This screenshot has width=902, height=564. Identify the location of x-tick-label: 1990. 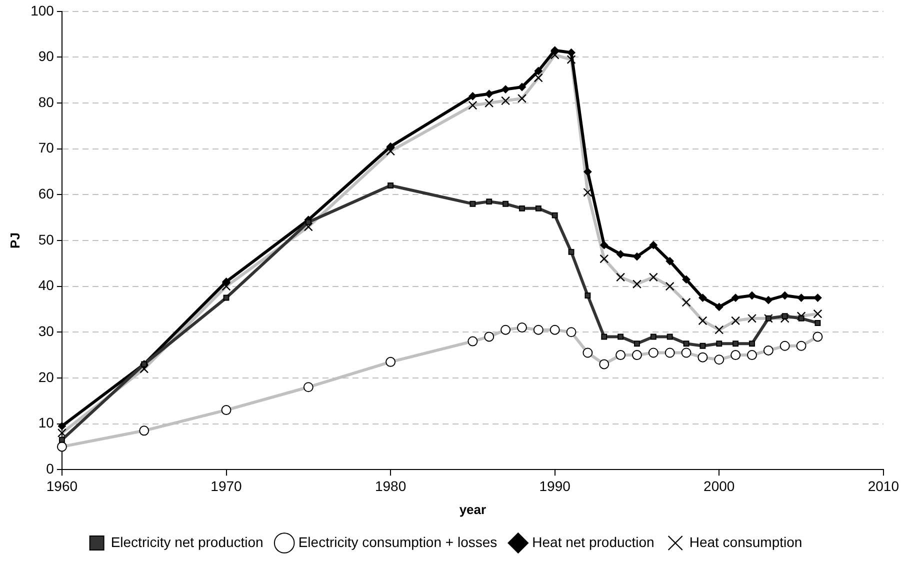
(555, 486).